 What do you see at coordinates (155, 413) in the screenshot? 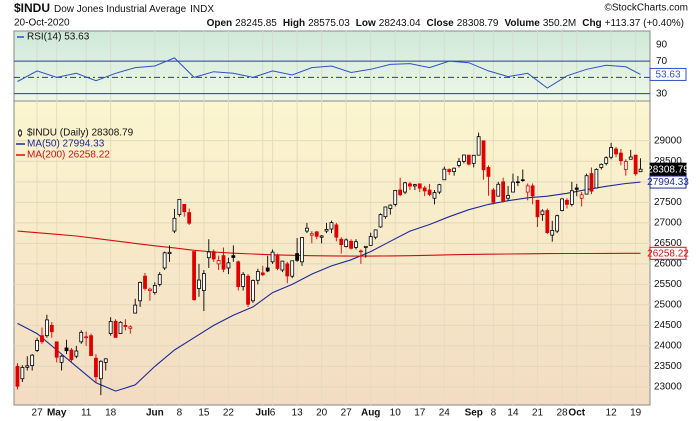
I see `x-tick-label: Jun` at bounding box center [155, 413].